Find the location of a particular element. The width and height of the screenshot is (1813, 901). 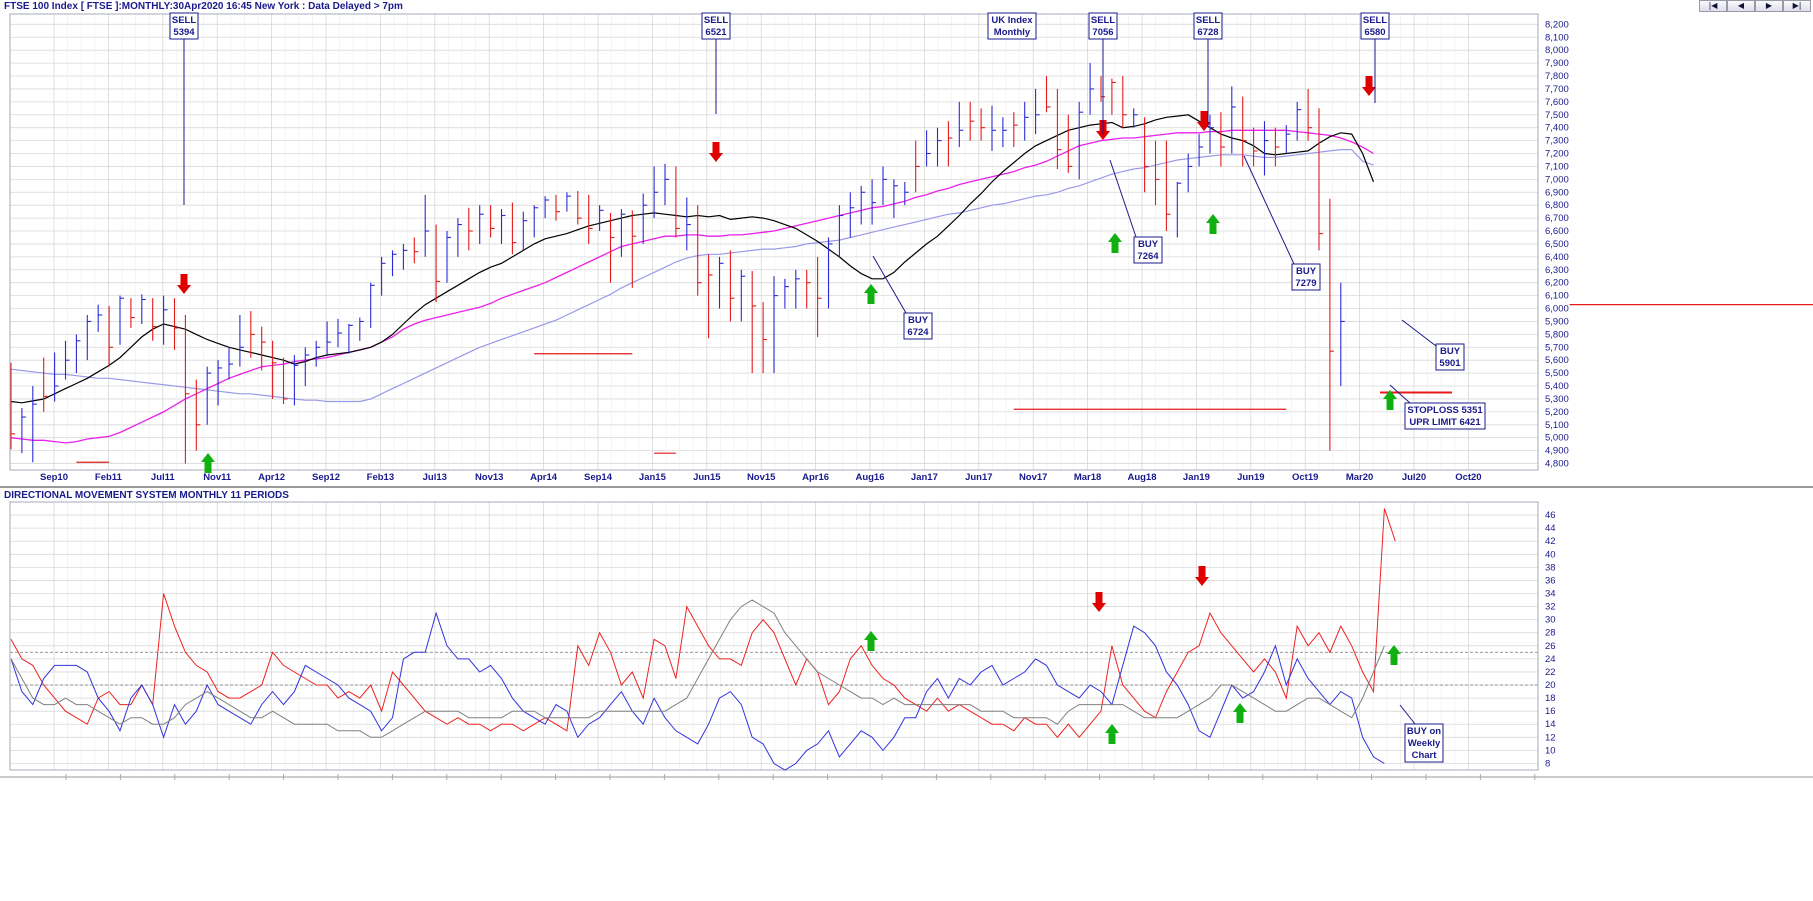

date-axis-label: Apr14 is located at coordinates (544, 477).